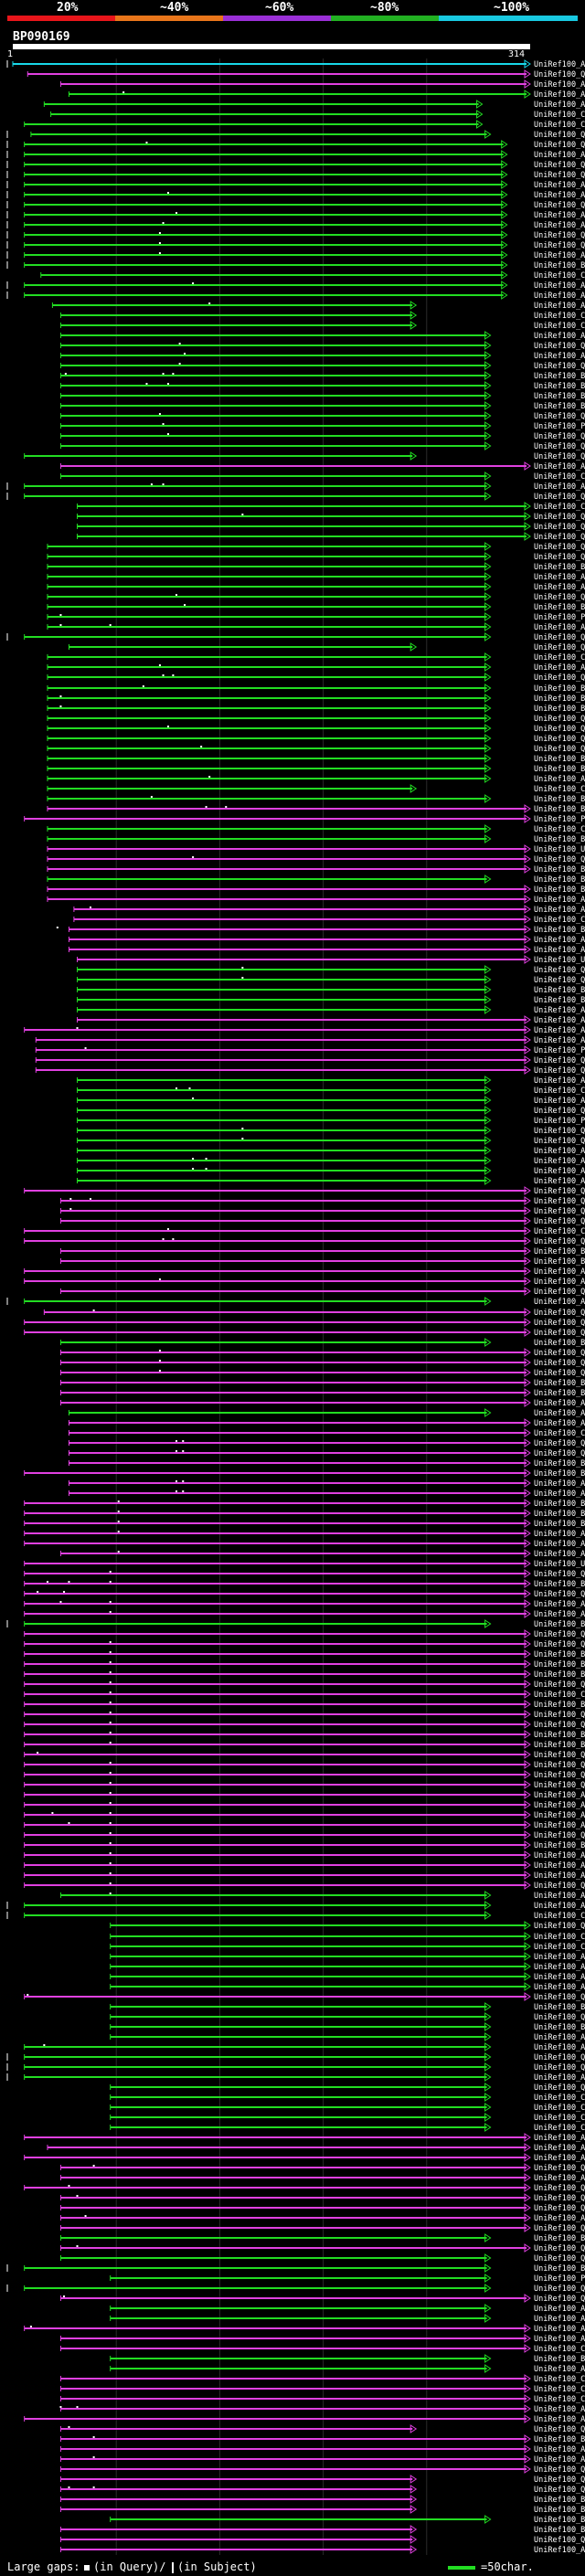  What do you see at coordinates (296, 64) in the screenshot?
I see `hit-row: UniRef100_A6IXC8` at bounding box center [296, 64].